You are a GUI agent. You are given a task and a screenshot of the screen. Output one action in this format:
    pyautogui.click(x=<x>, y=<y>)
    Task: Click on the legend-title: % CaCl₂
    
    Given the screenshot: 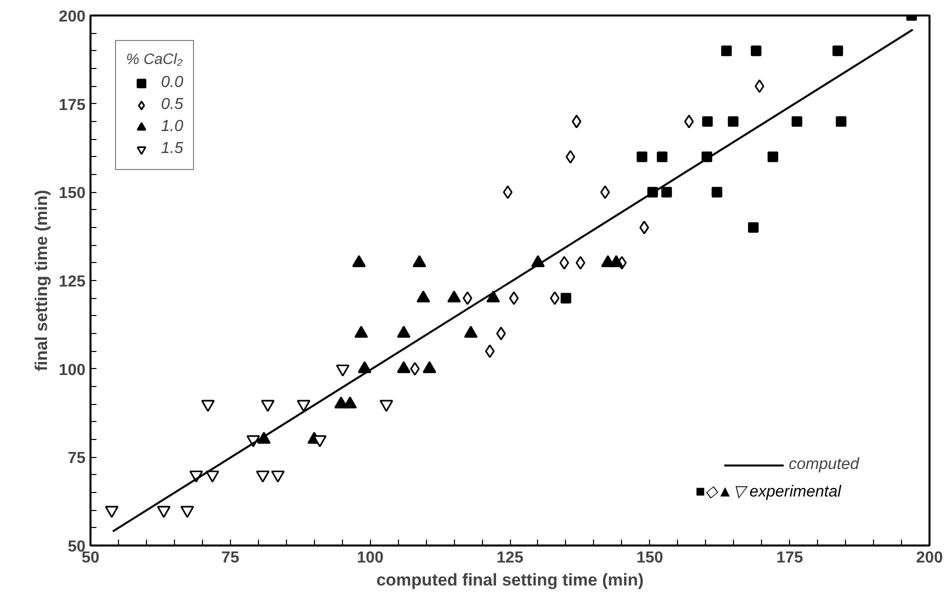 What is the action you would take?
    pyautogui.click(x=155, y=59)
    